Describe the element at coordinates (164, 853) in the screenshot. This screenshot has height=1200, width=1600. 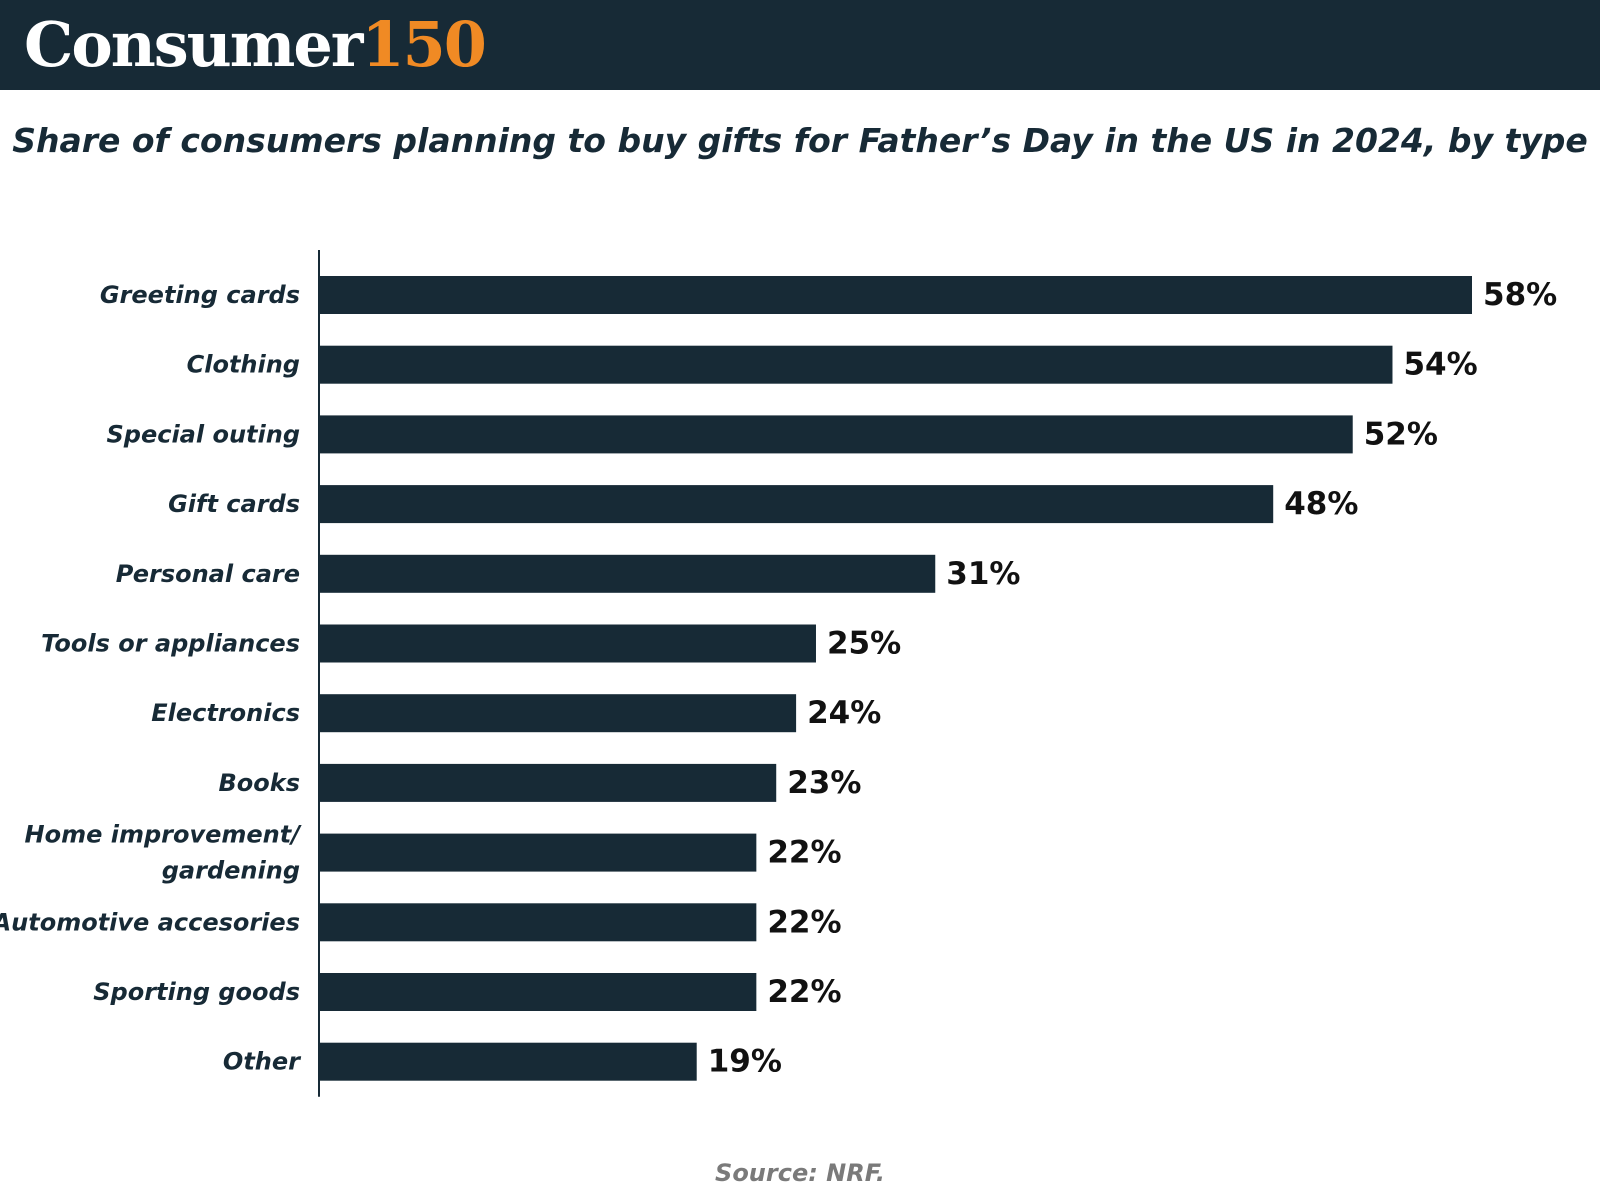
I see `category-label: Home improvement/gardening` at that location.